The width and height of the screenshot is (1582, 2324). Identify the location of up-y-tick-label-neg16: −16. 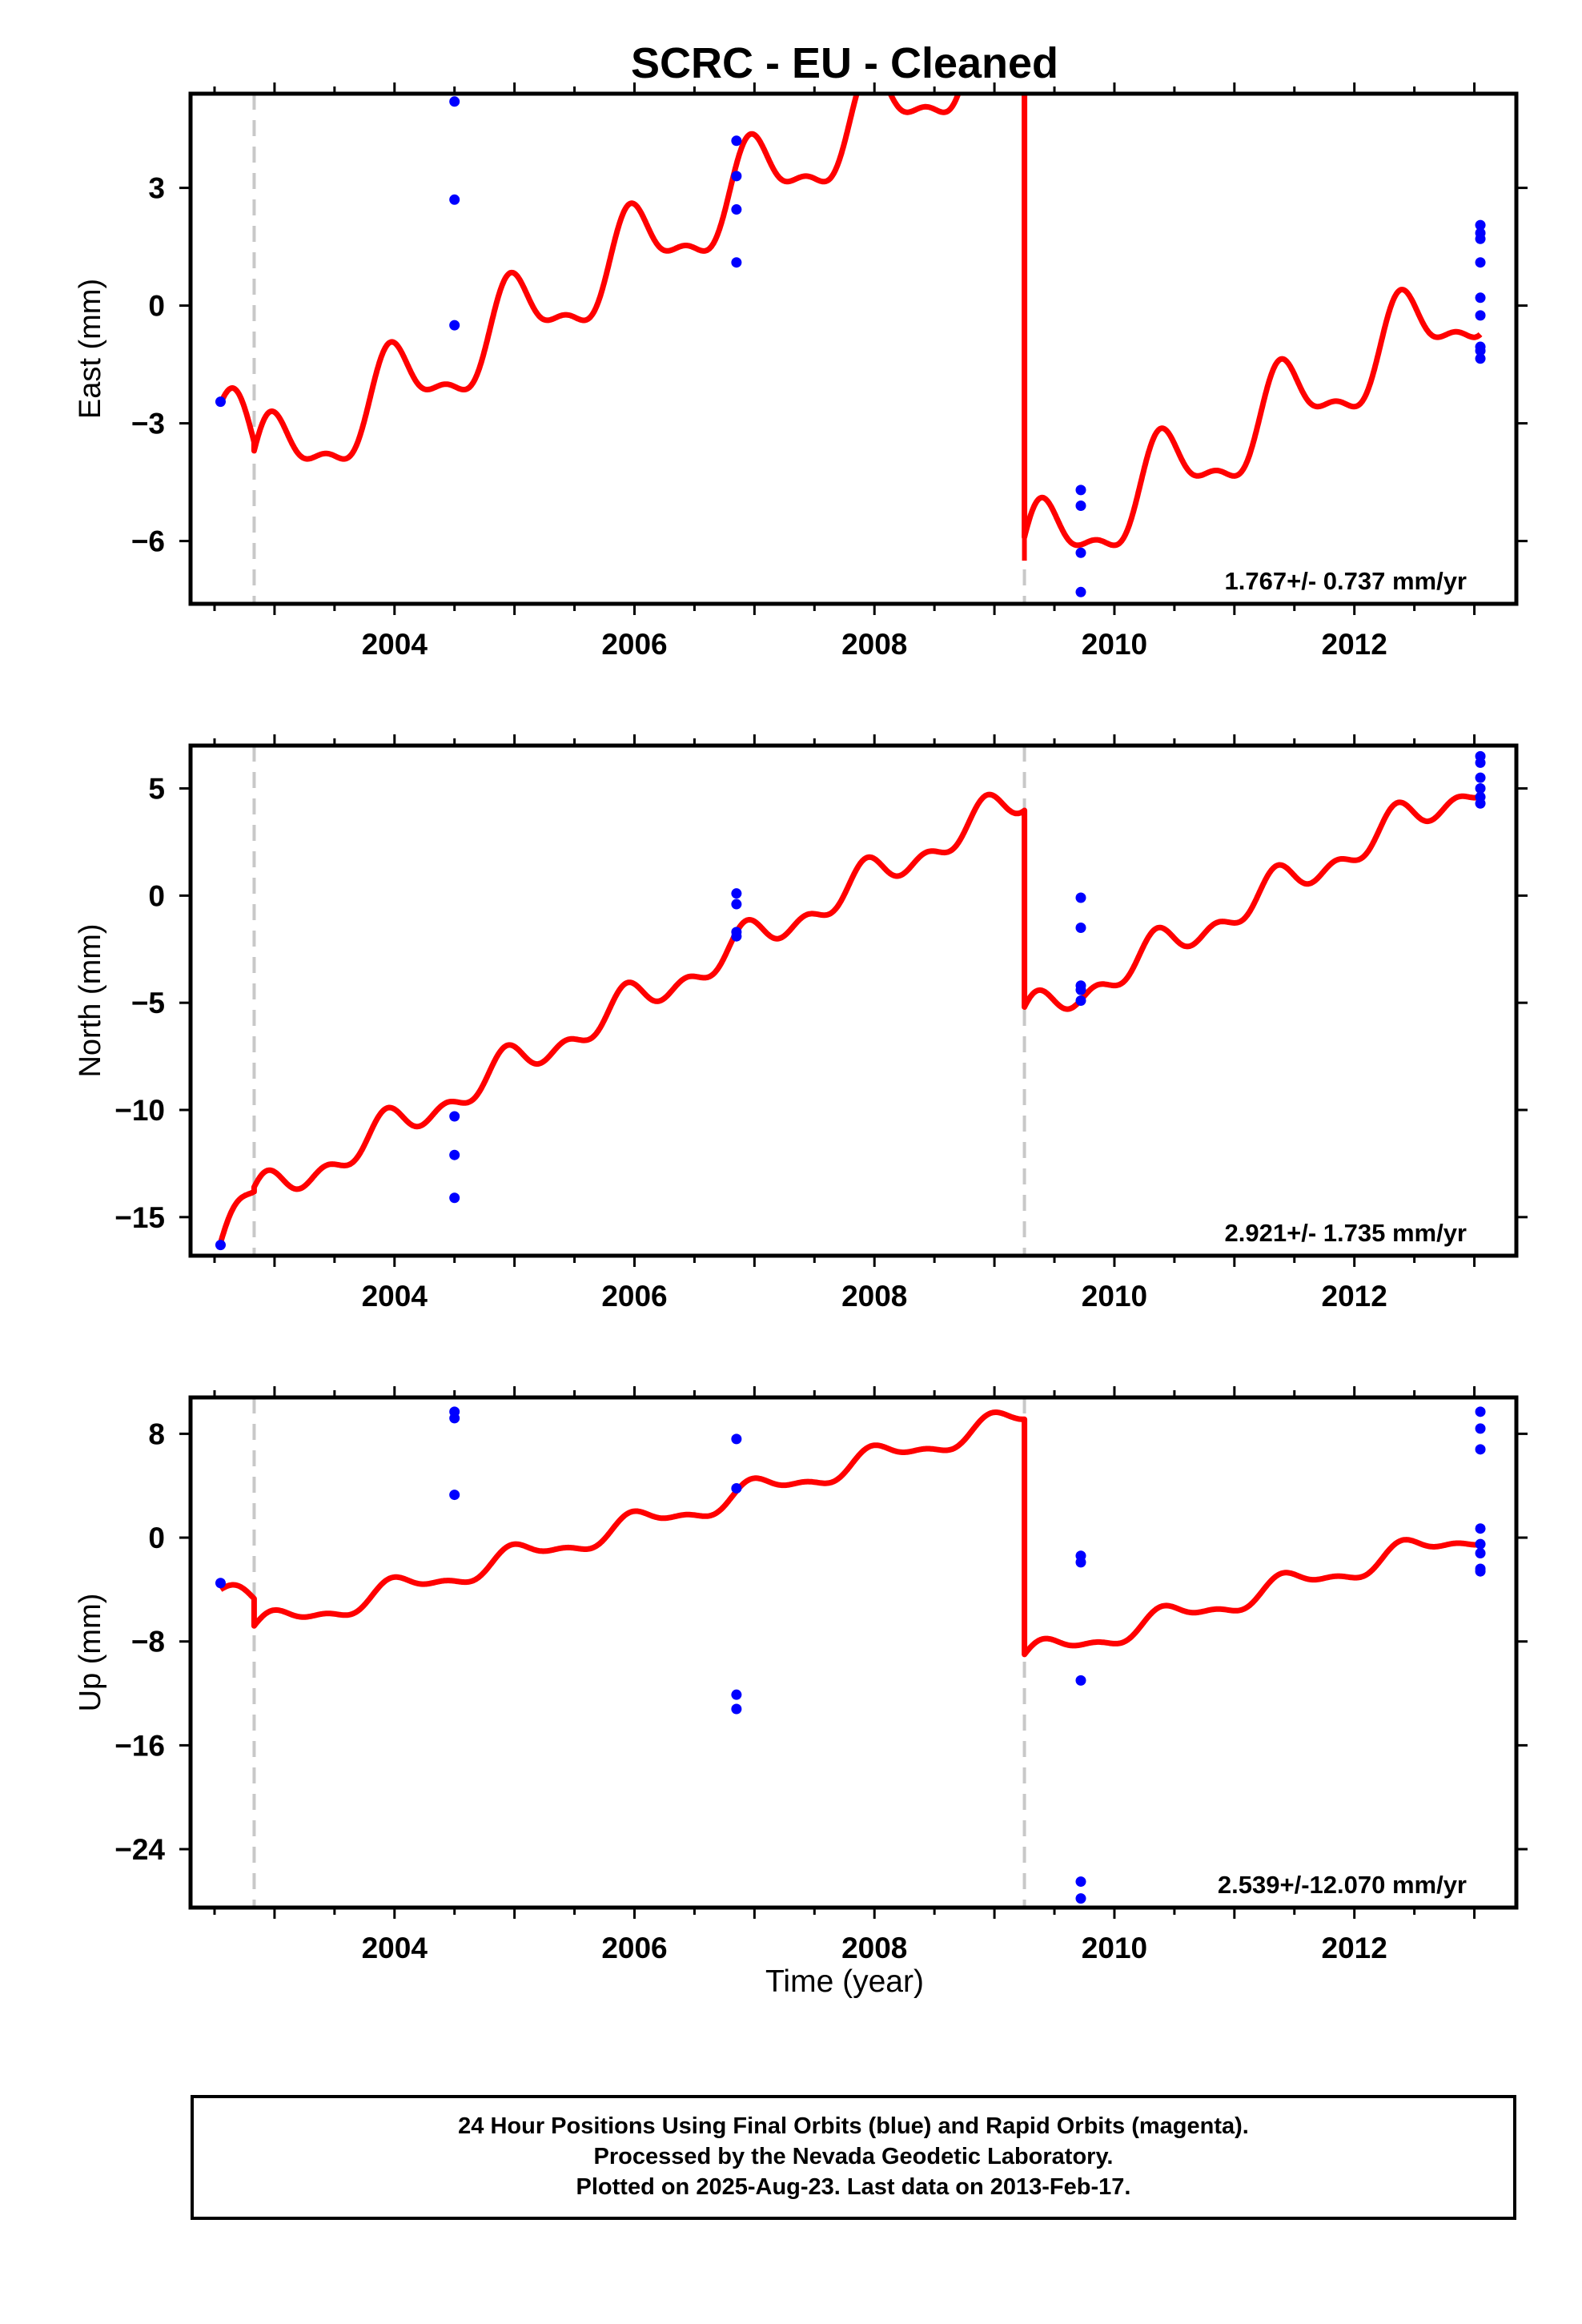
(139, 1746).